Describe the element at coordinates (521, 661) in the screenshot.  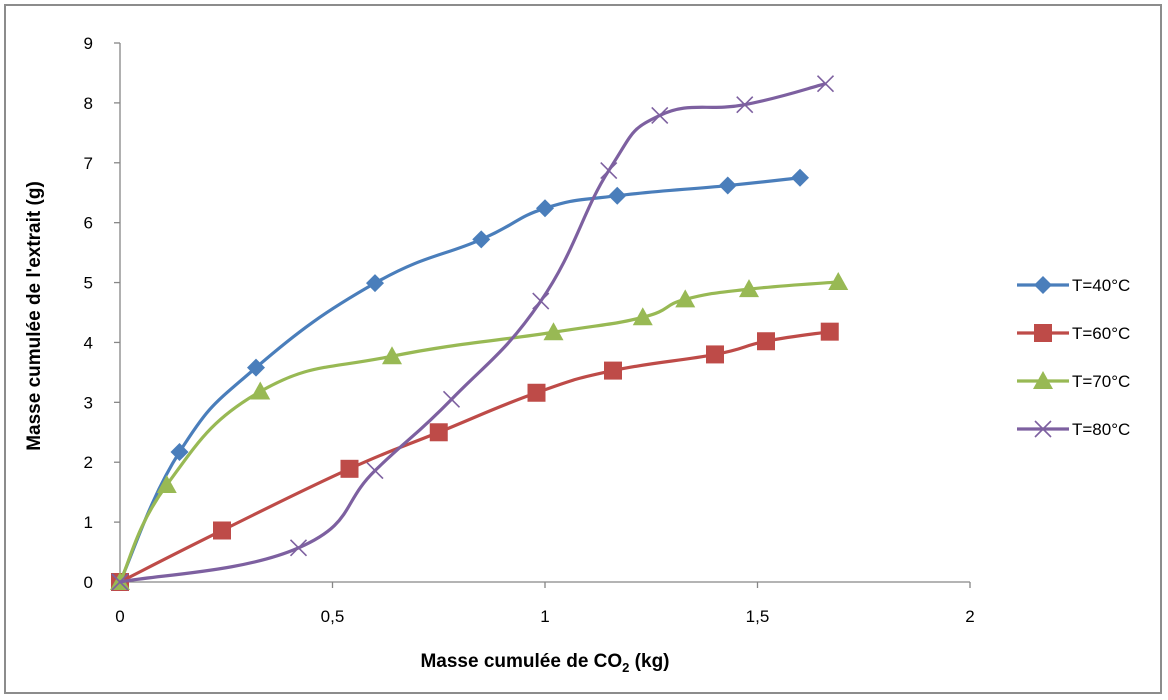
I see `x-axis-title-main: Masse cumulée de CO` at that location.